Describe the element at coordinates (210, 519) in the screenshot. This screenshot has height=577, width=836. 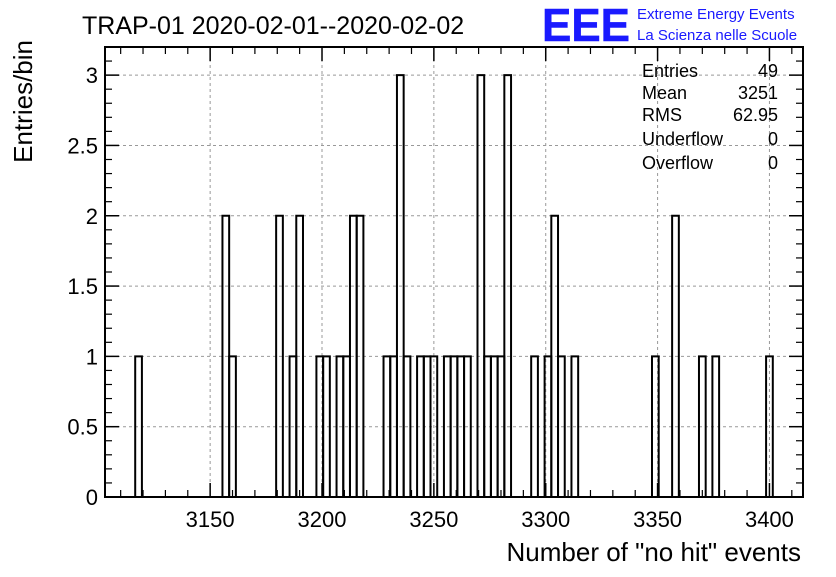
I see `x-tick-label-0: 3150` at that location.